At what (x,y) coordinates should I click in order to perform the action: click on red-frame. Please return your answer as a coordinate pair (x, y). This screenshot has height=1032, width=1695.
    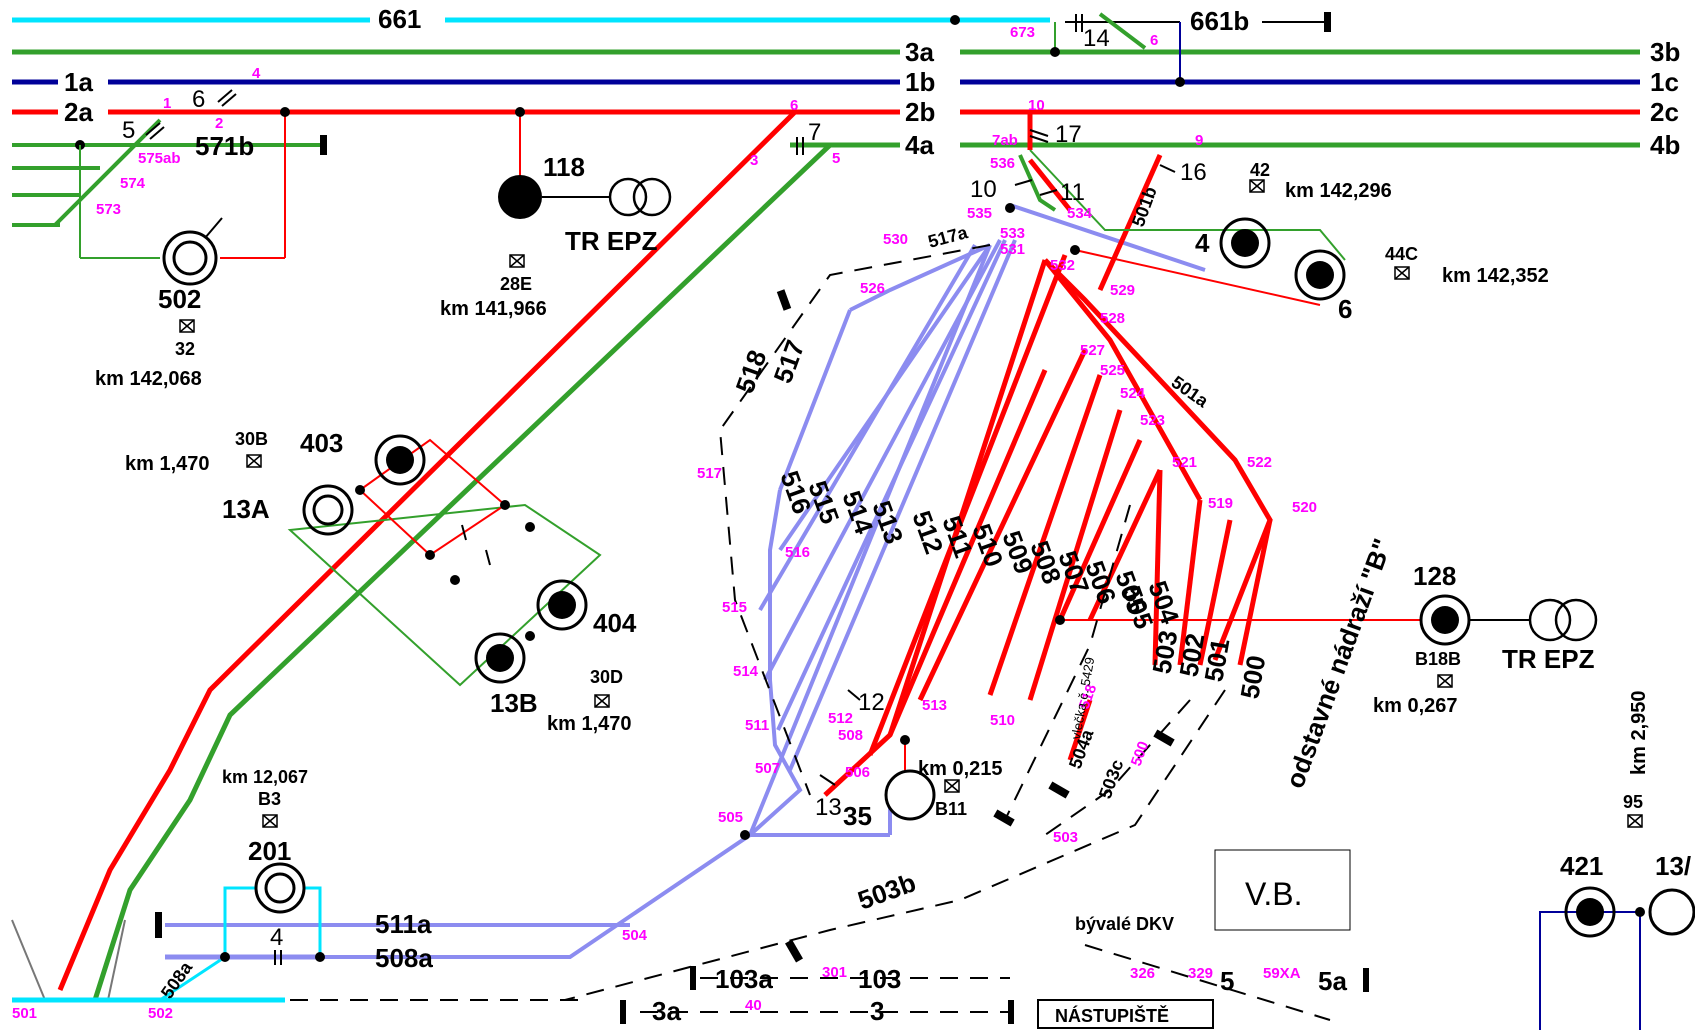
    Looking at the image, I should click on (433, 497).